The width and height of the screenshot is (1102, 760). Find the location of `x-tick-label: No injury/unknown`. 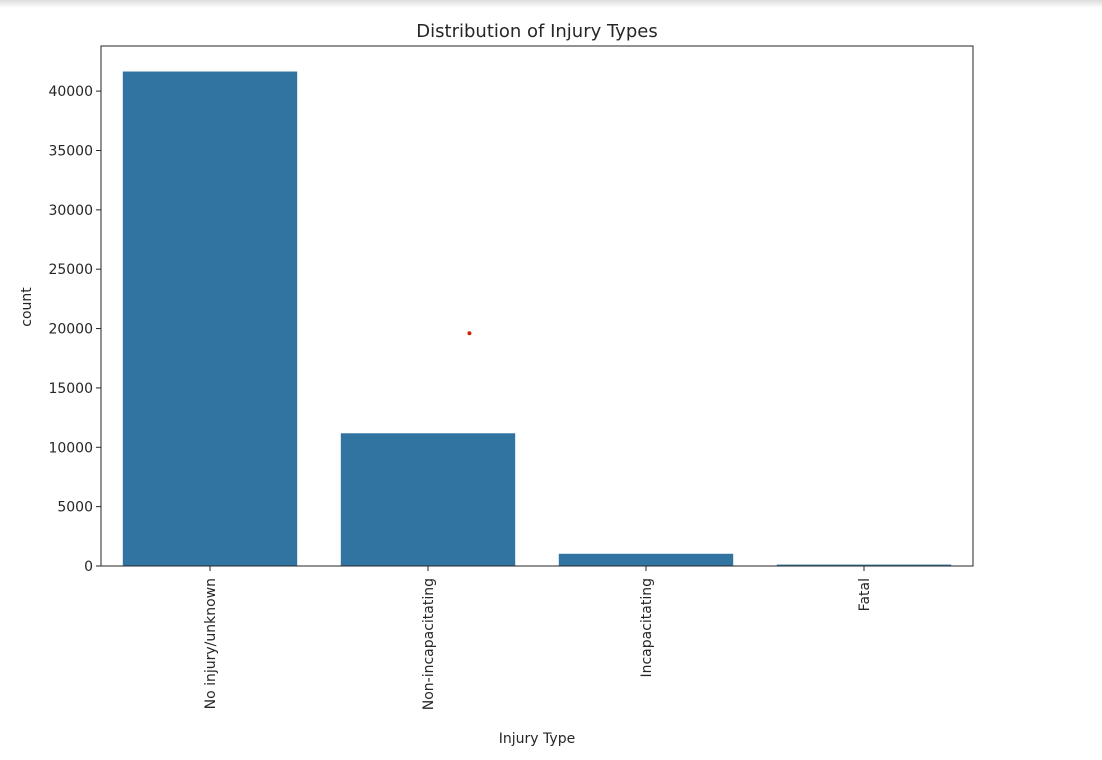

x-tick-label: No injury/unknown is located at coordinates (211, 643).